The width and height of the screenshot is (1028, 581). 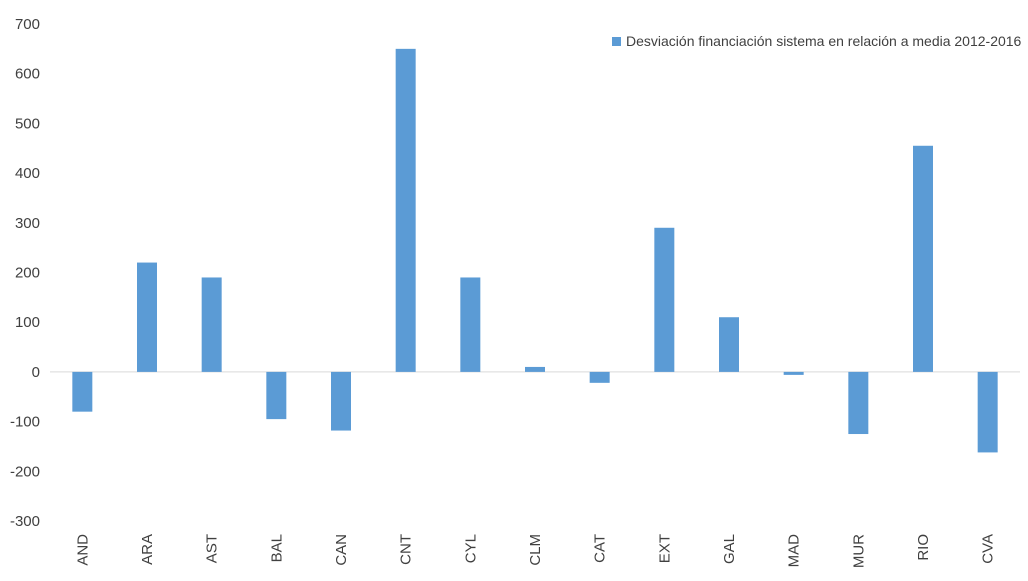 I want to click on x-tick-label: CVA, so click(x=988, y=549).